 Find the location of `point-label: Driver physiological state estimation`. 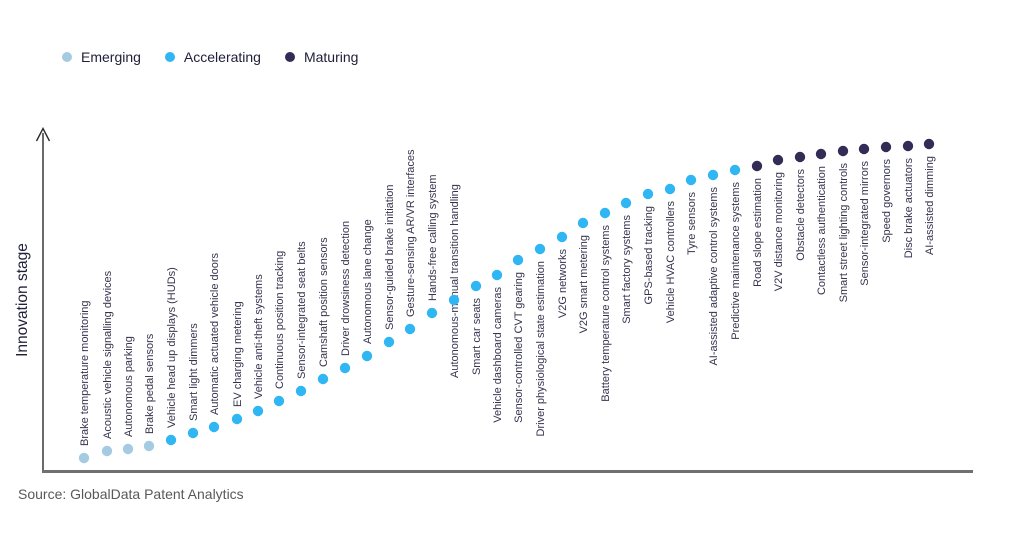

point-label: Driver physiological state estimation is located at coordinates (541, 348).